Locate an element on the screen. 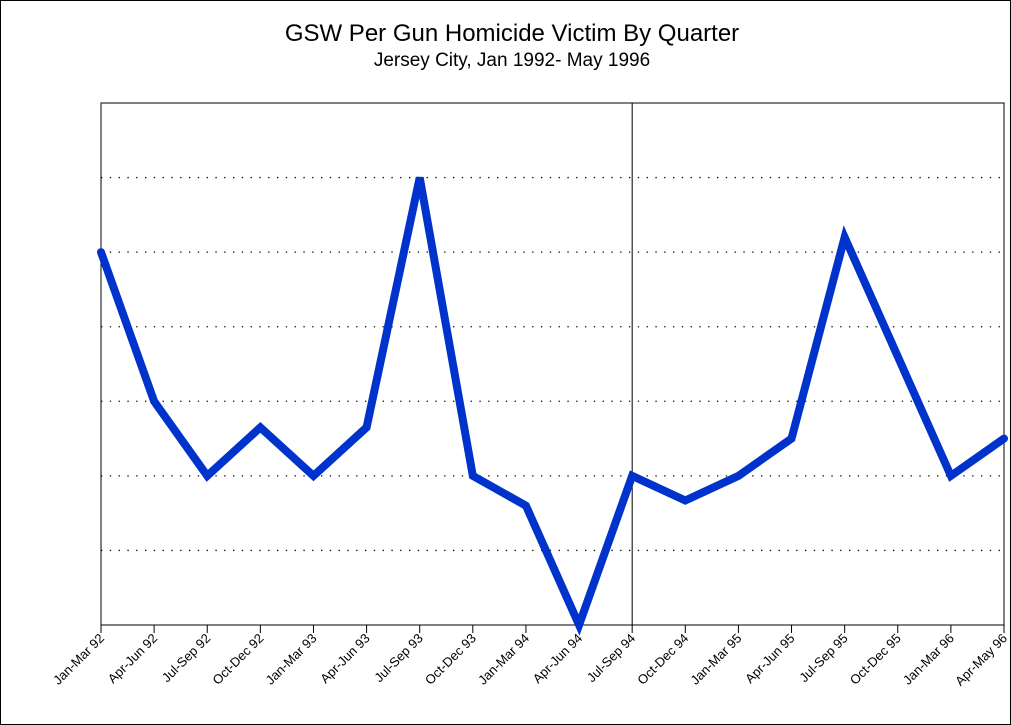  x-tick-label: Apr-Jun 95 is located at coordinates (770, 659).